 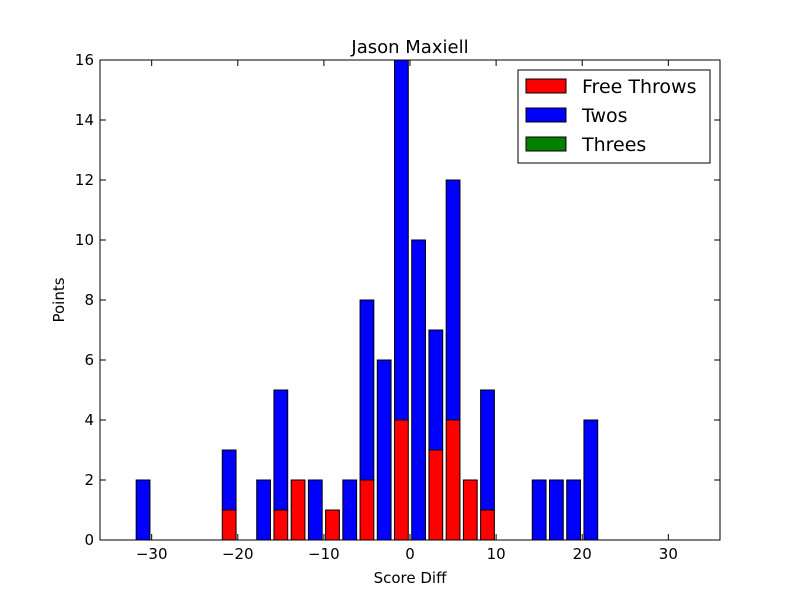 What do you see at coordinates (84, 60) in the screenshot?
I see `y-tick-label: 16` at bounding box center [84, 60].